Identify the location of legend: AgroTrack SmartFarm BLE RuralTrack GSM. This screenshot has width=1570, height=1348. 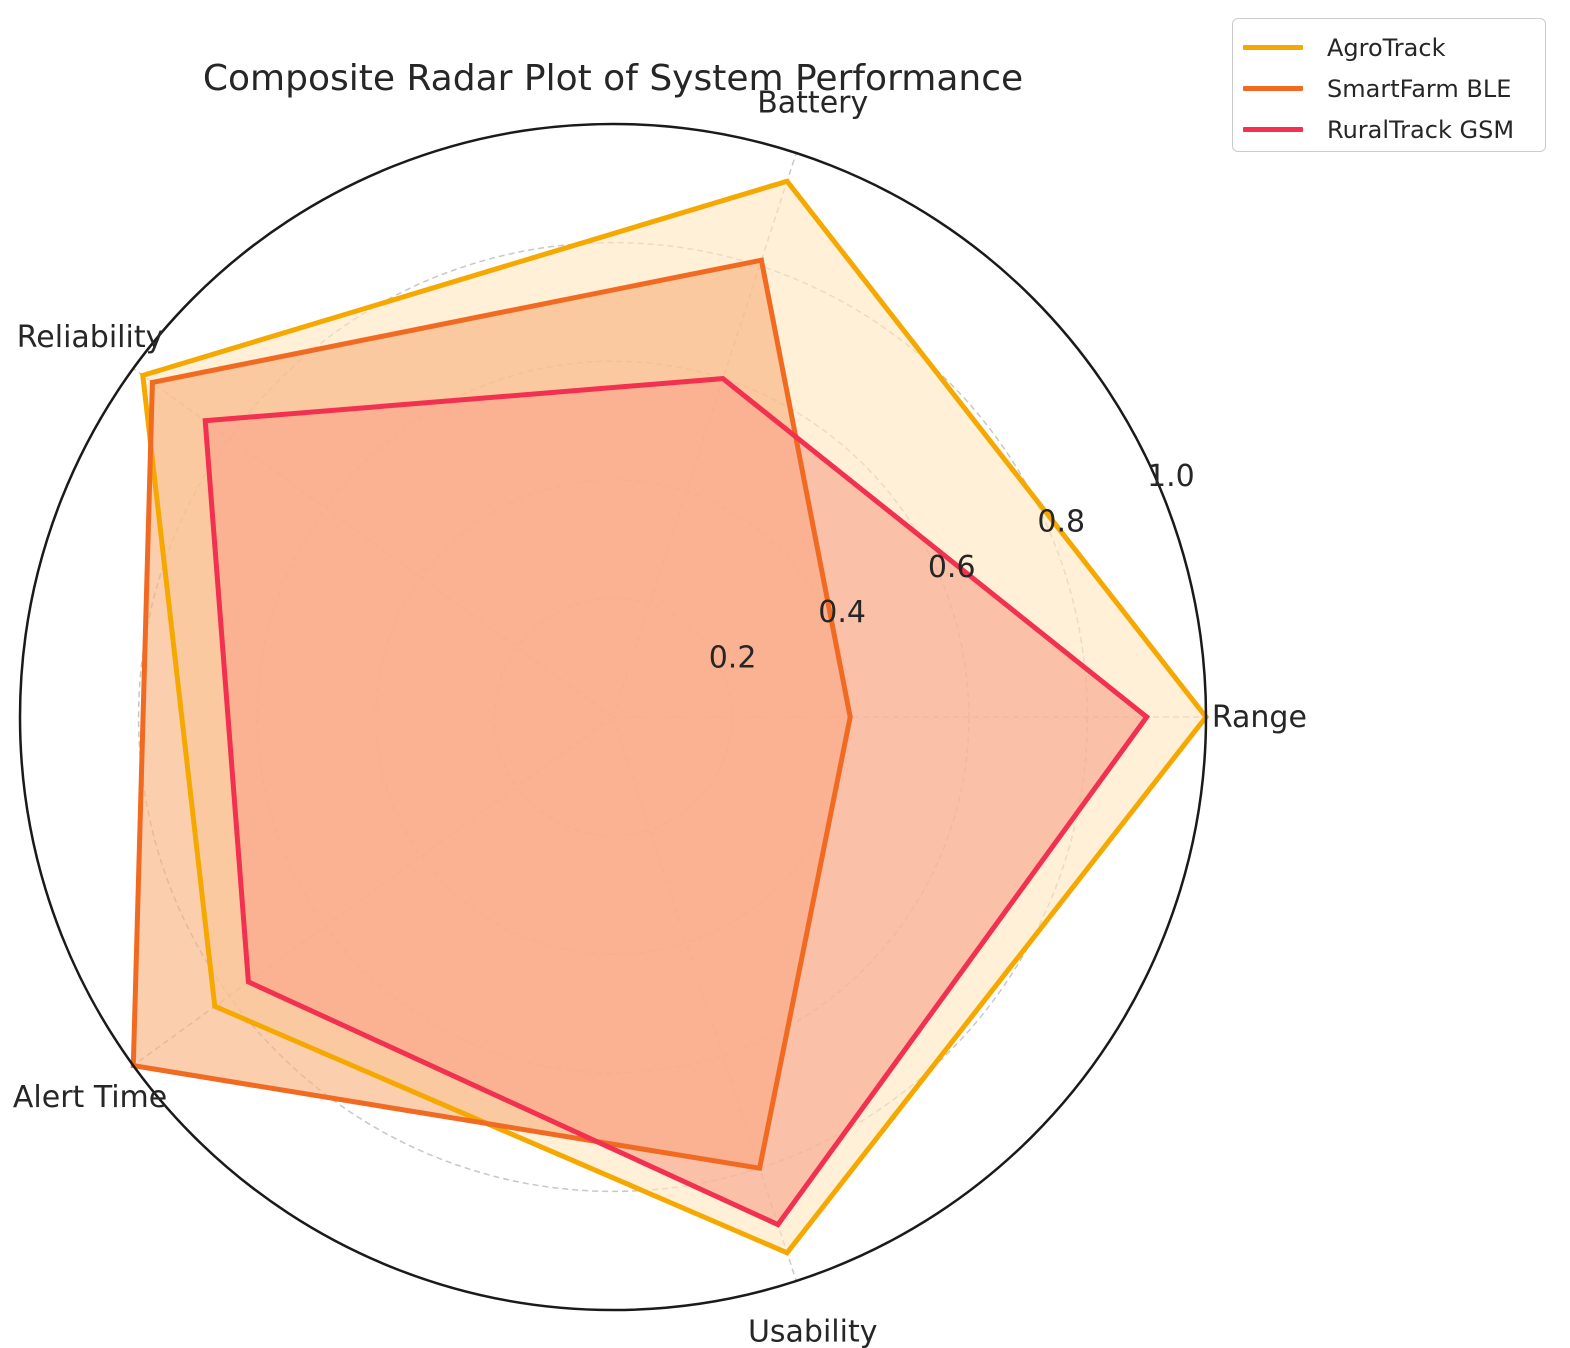
(1389, 85).